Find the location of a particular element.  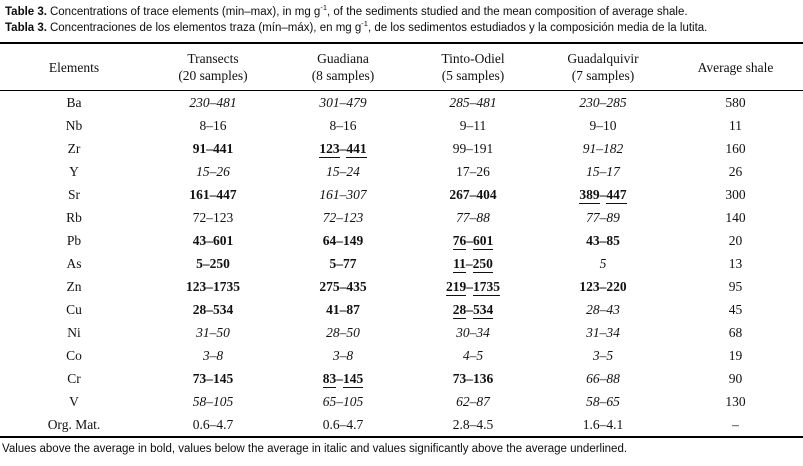

value-range-cell: 58–65 is located at coordinates (603, 401).